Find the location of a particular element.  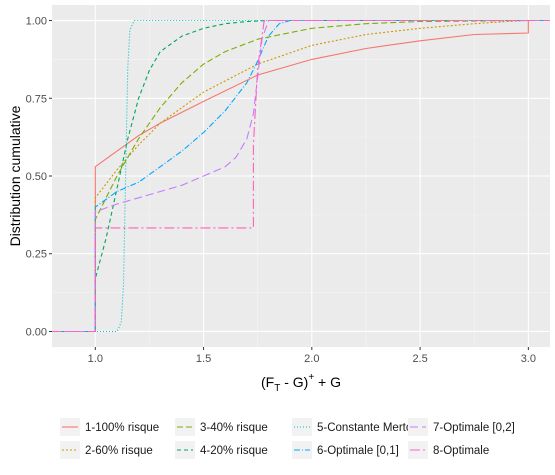

y-axis-ticks: 0.00 0.25 0.50 0.75 1.00 is located at coordinates (39, 177).